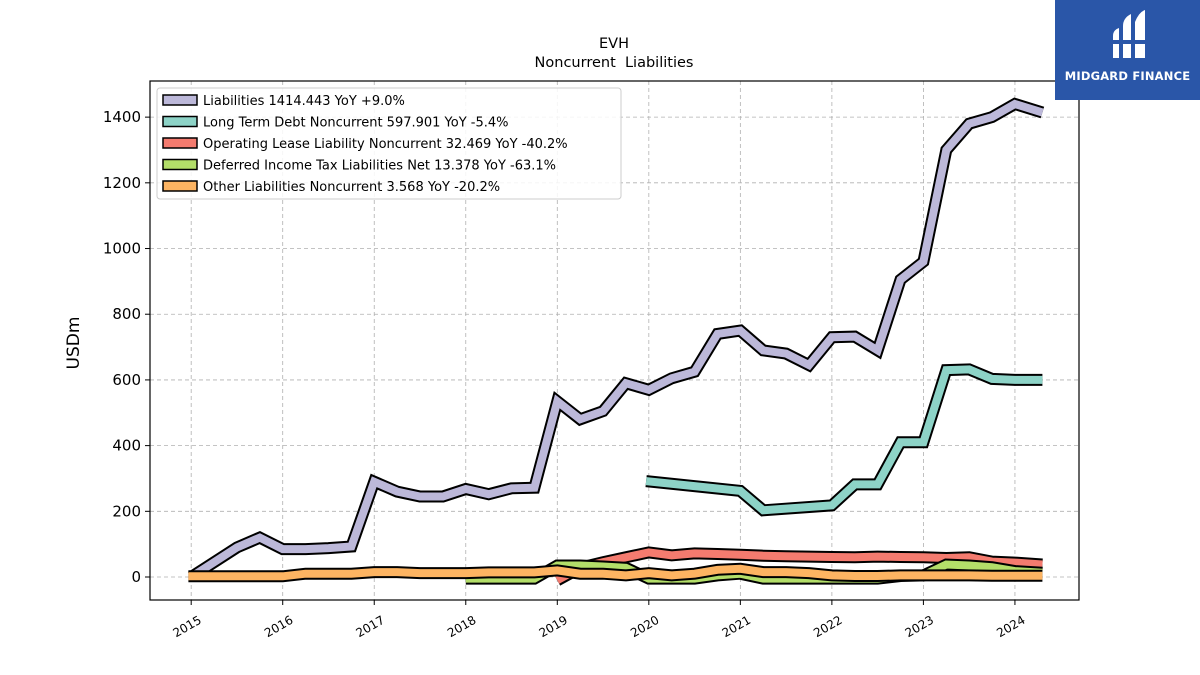 This screenshot has width=1200, height=675. What do you see at coordinates (614, 44) in the screenshot?
I see `chart-title: EVH` at bounding box center [614, 44].